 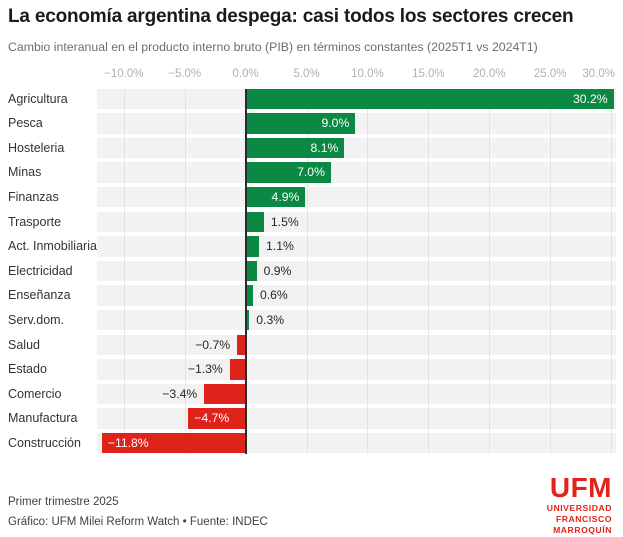 What do you see at coordinates (25, 123) in the screenshot?
I see `category-label: Pesca` at bounding box center [25, 123].